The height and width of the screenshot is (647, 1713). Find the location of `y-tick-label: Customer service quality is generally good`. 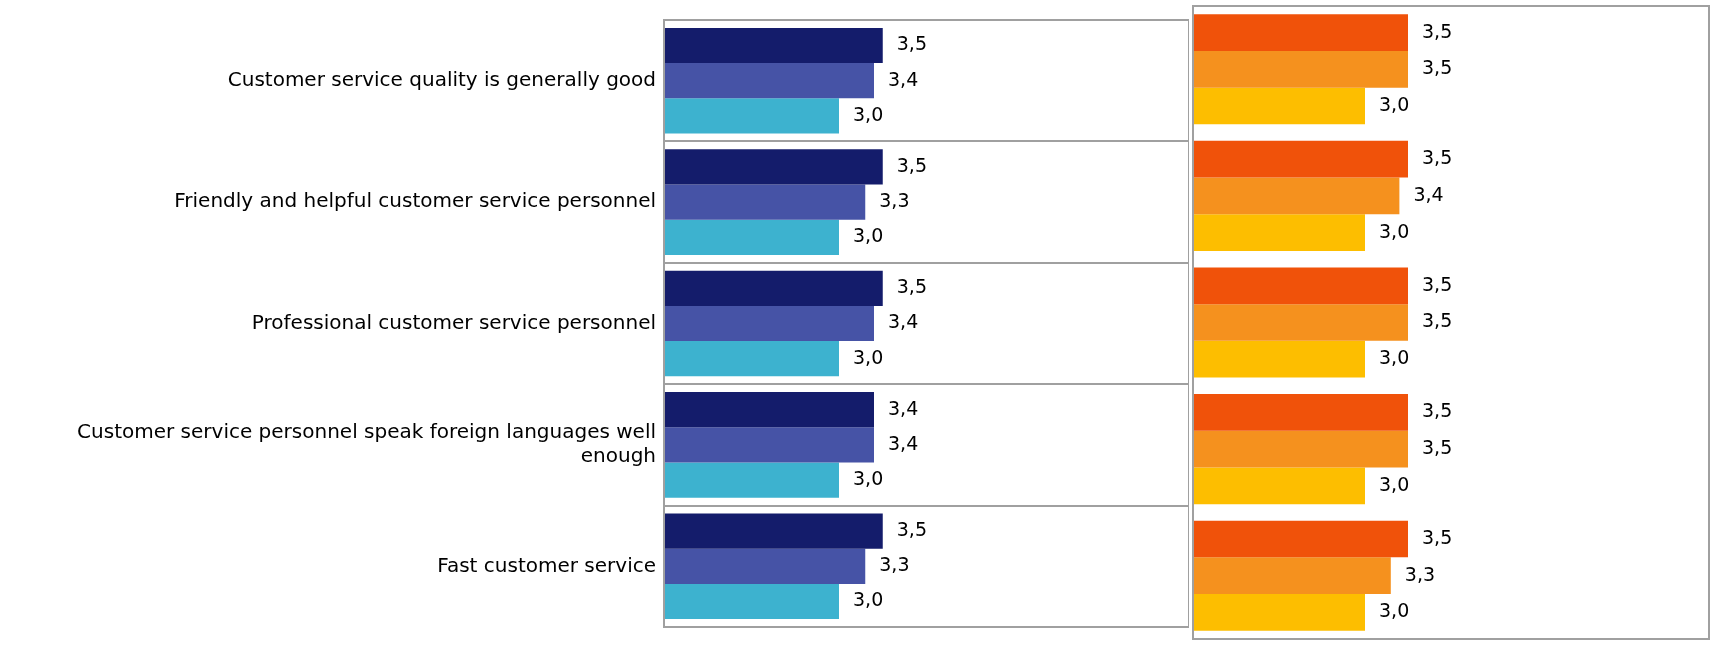

y-tick-label: Customer service quality is generally good is located at coordinates (441, 78).